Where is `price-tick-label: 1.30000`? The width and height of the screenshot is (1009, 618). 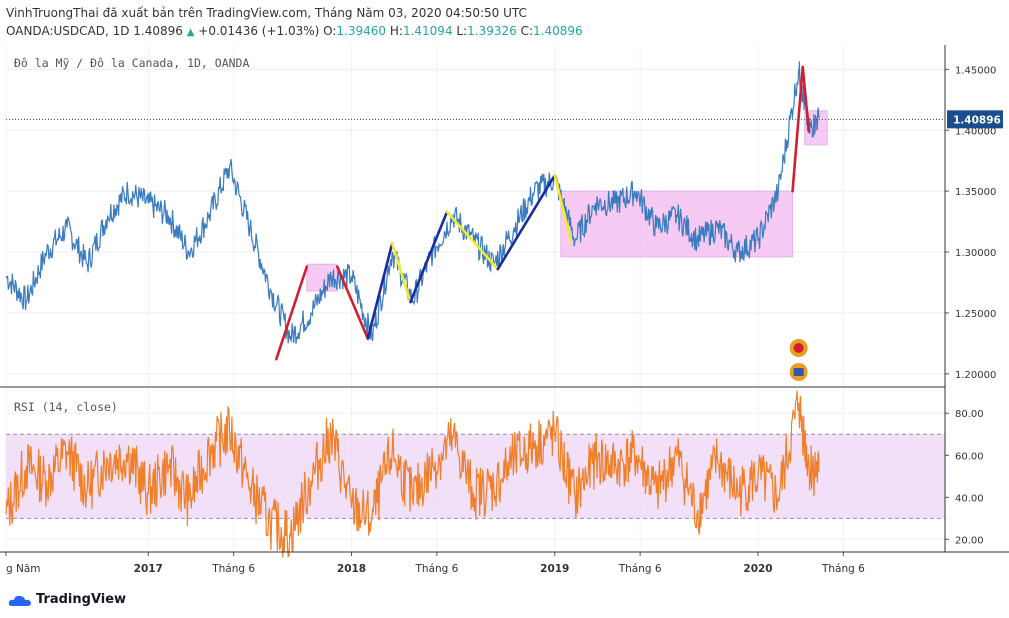
price-tick-label: 1.30000 is located at coordinates (975, 253).